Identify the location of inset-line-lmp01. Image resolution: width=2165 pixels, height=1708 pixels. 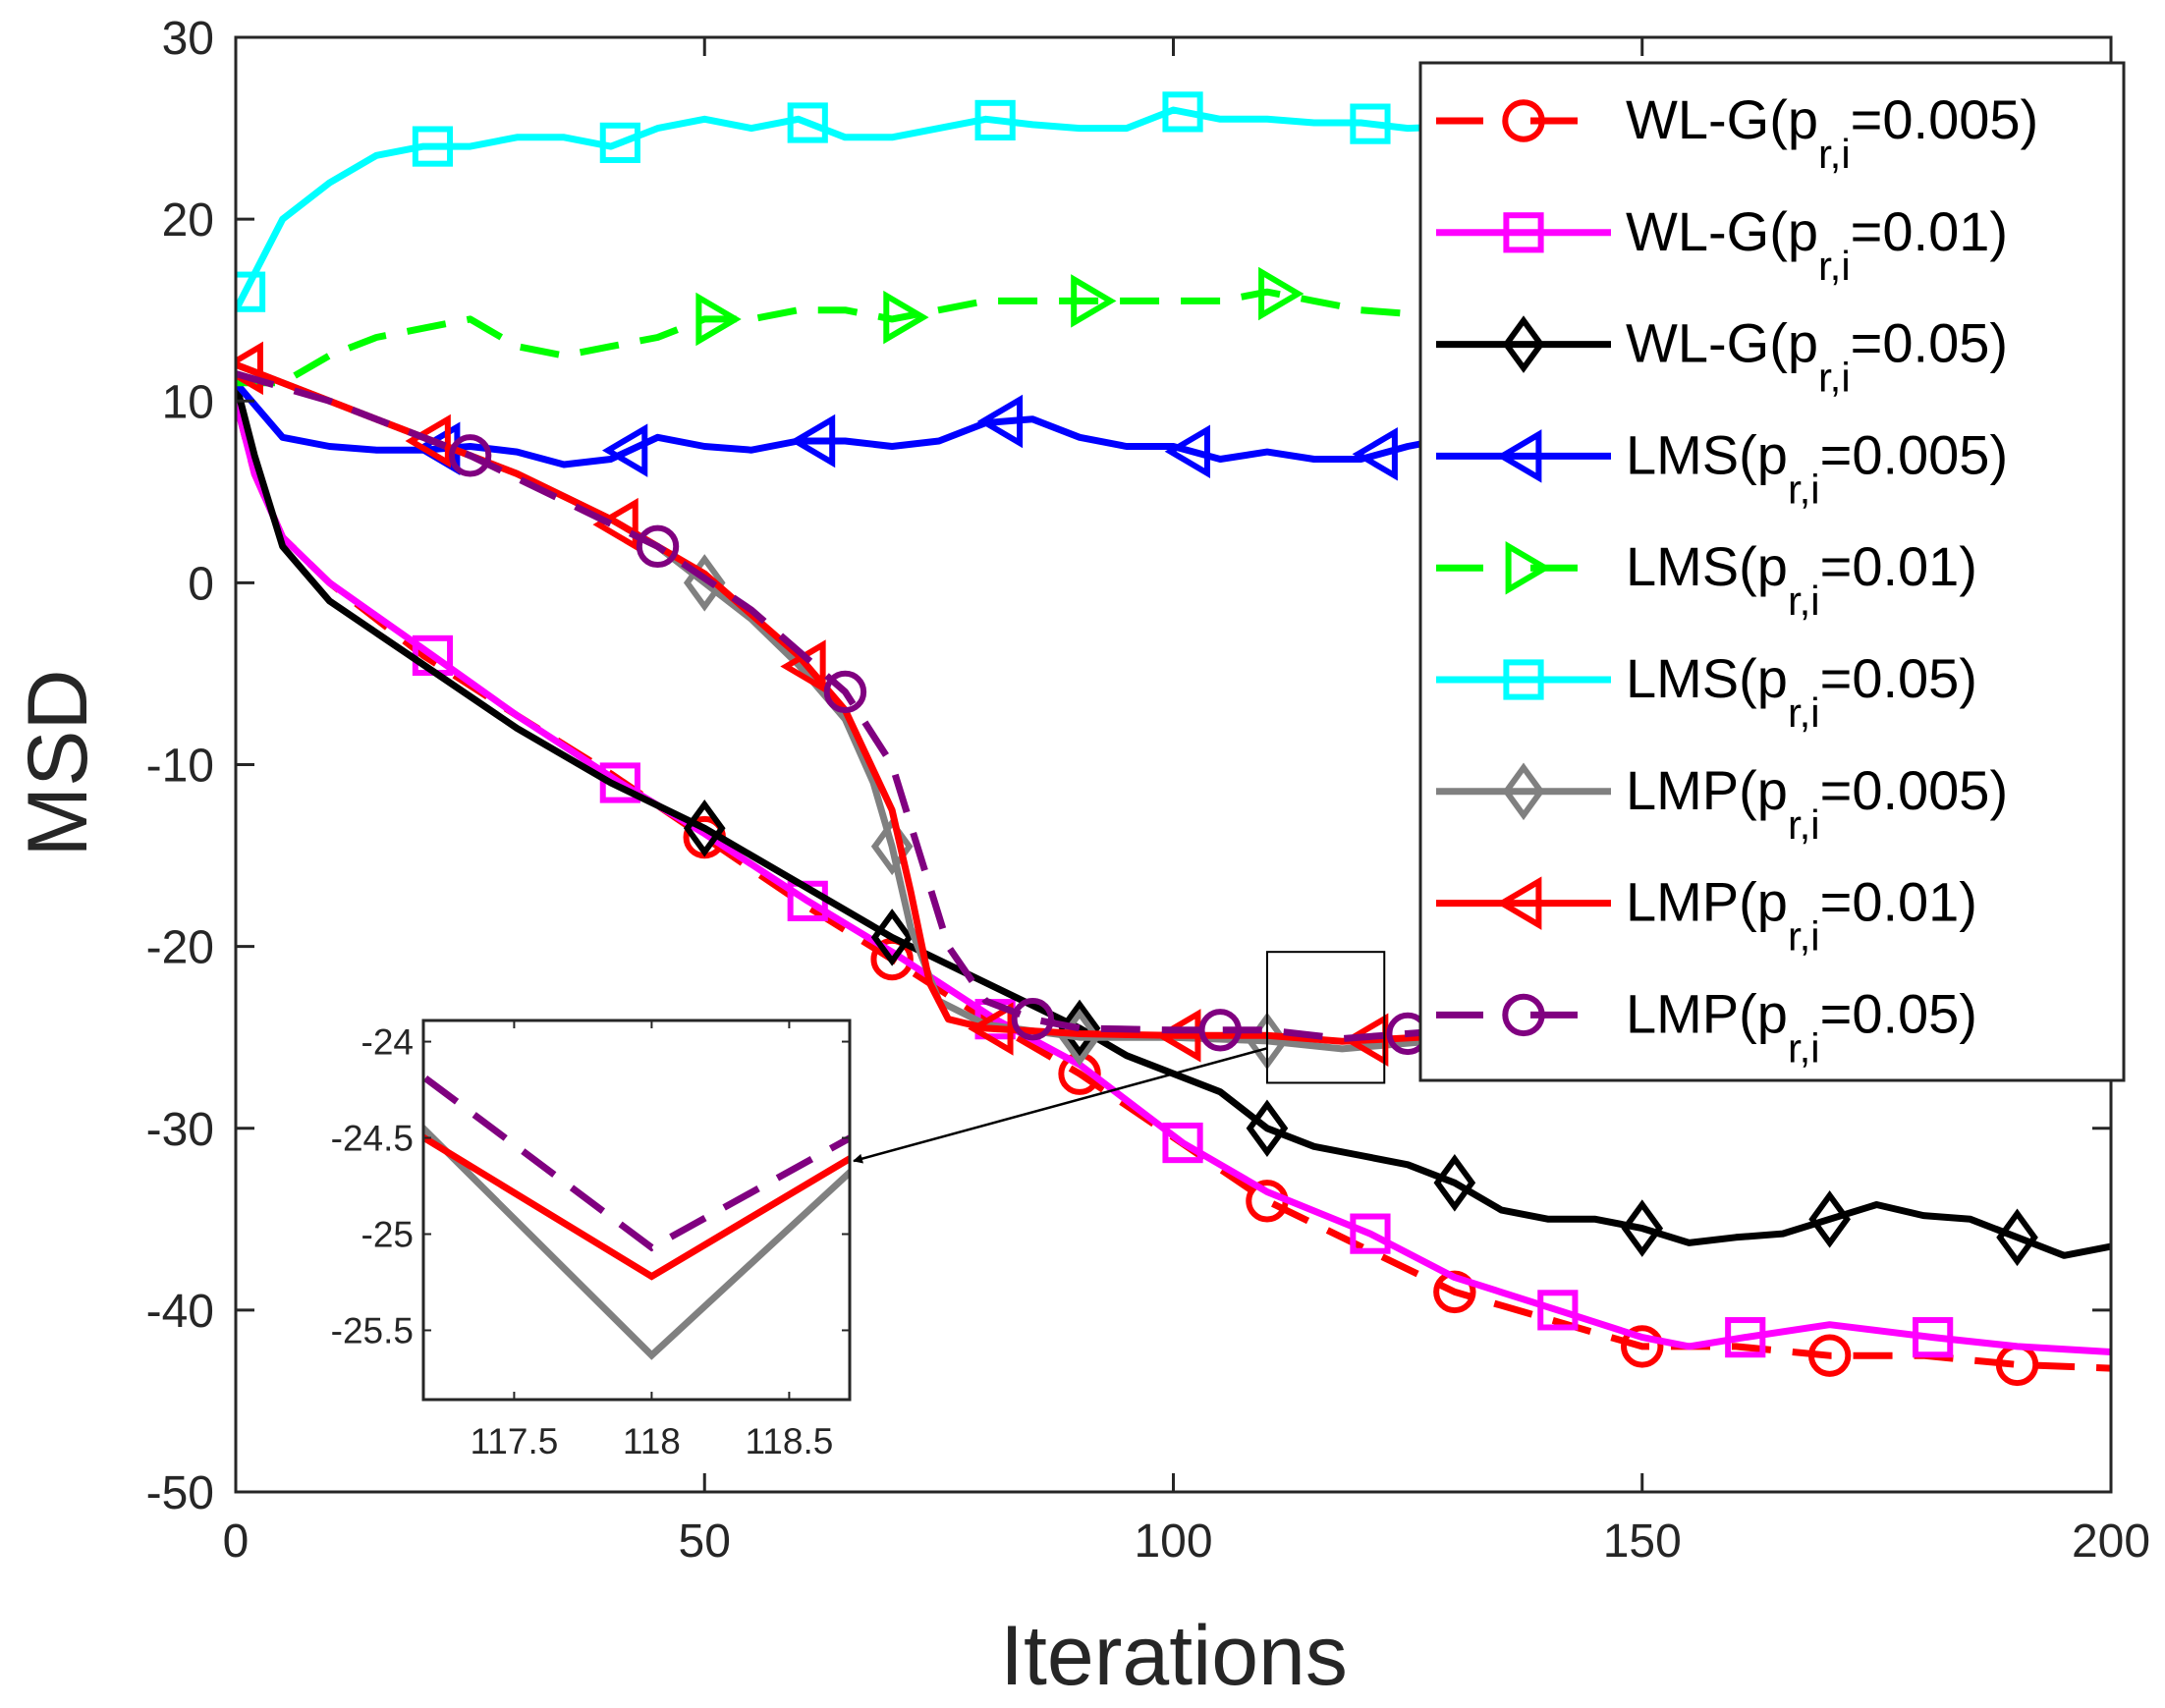
(636, 1206).